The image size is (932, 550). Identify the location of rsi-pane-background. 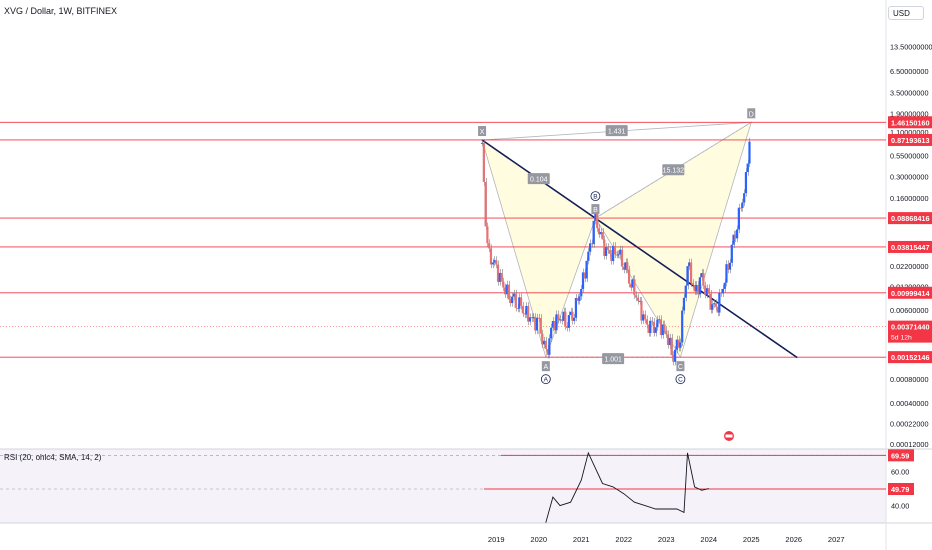
(443, 486).